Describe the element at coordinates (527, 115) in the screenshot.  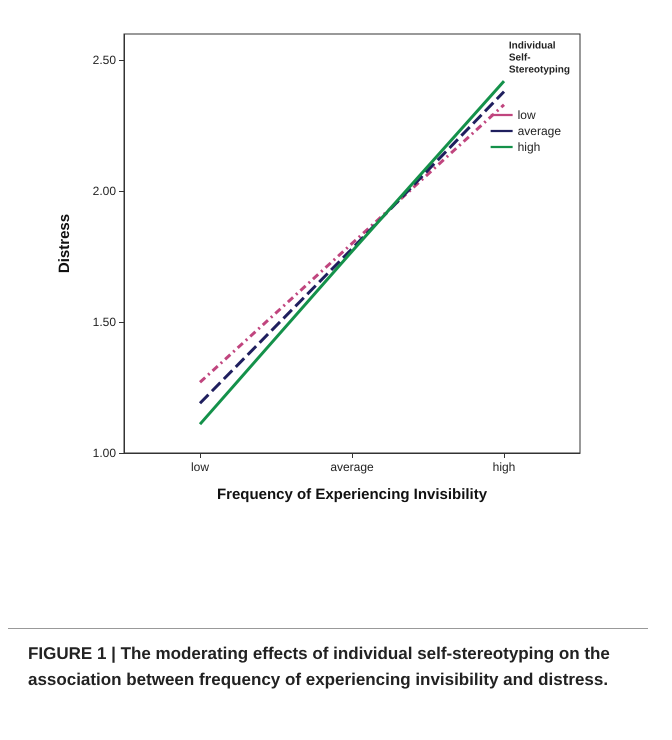
I see `legend-label: low` at that location.